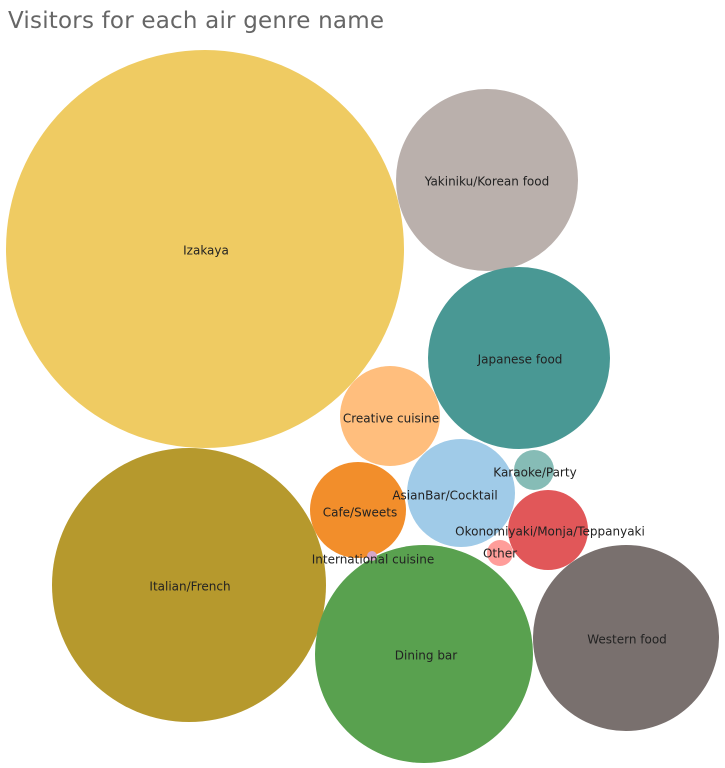  What do you see at coordinates (196, 21) in the screenshot?
I see `chart-title: Visitors for each air genre name` at bounding box center [196, 21].